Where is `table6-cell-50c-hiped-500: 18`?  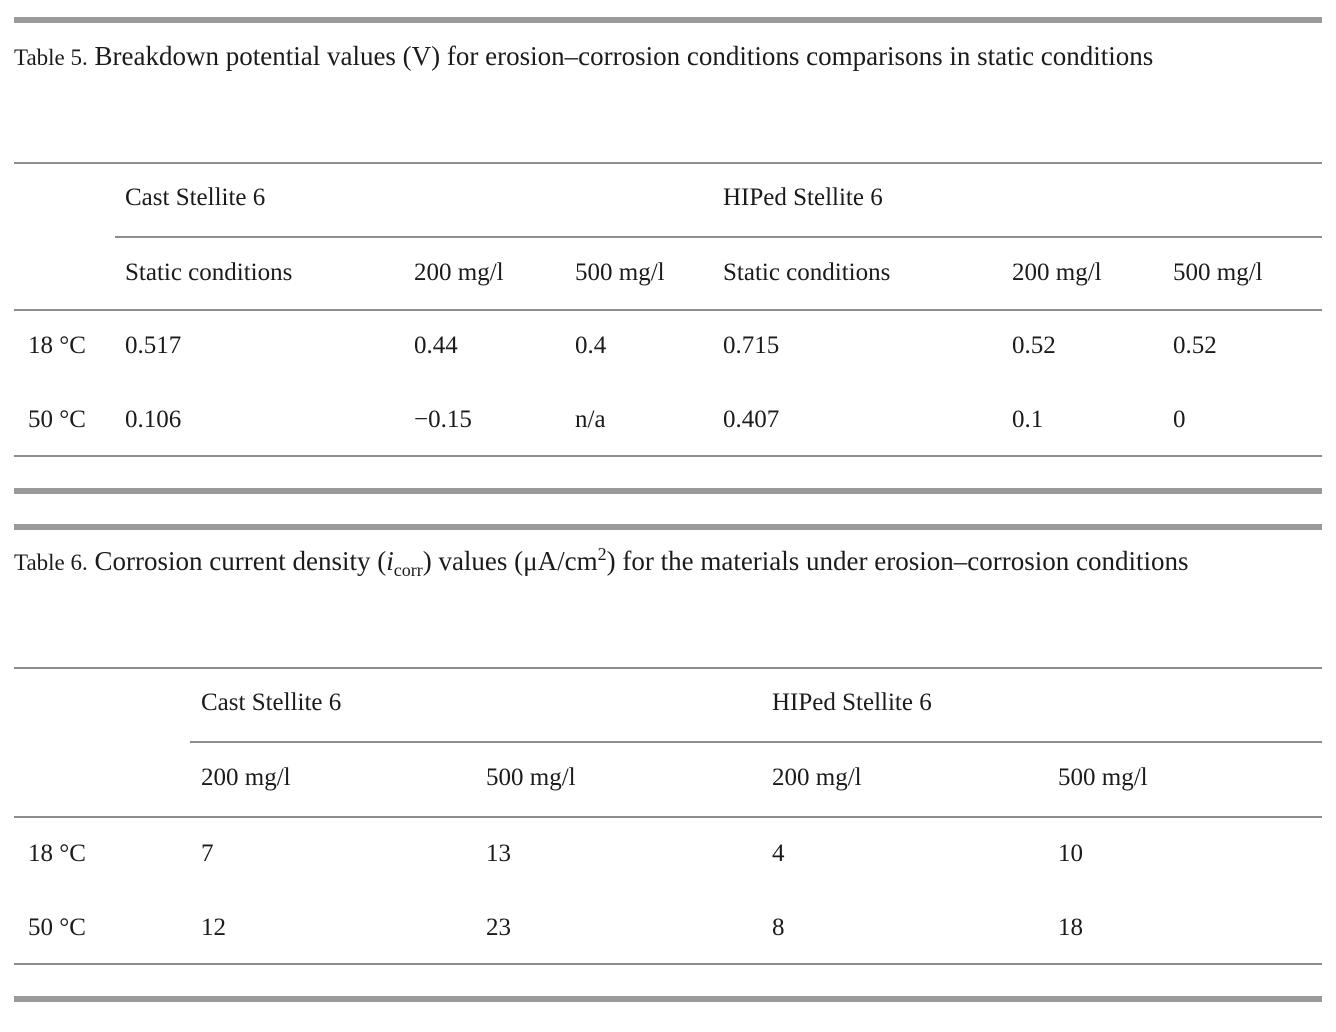 table6-cell-50c-hiped-500: 18 is located at coordinates (1070, 927).